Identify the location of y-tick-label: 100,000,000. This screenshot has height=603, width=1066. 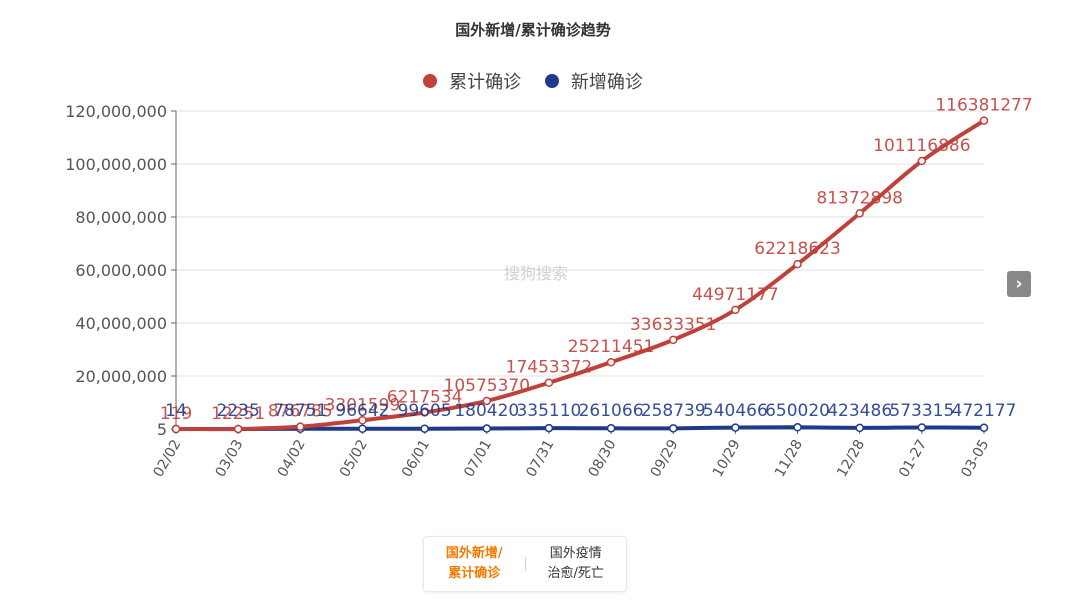
(116, 164).